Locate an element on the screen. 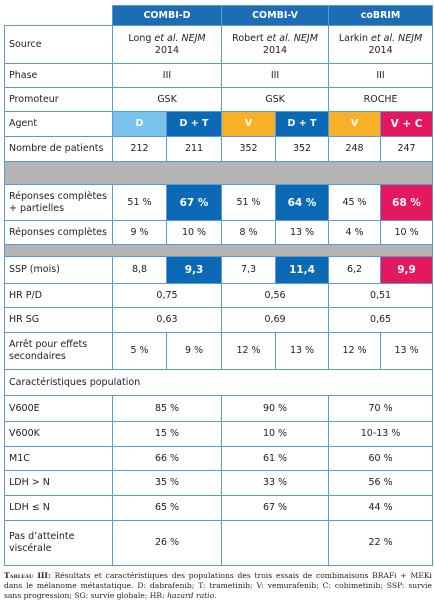  table-cell: 33 % is located at coordinates (275, 483).